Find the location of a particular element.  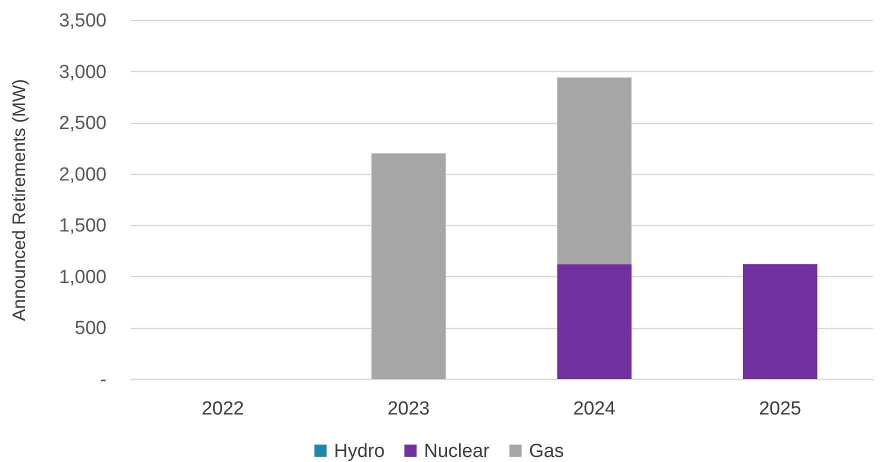

y-tick-label: 2,000 is located at coordinates (82, 175).